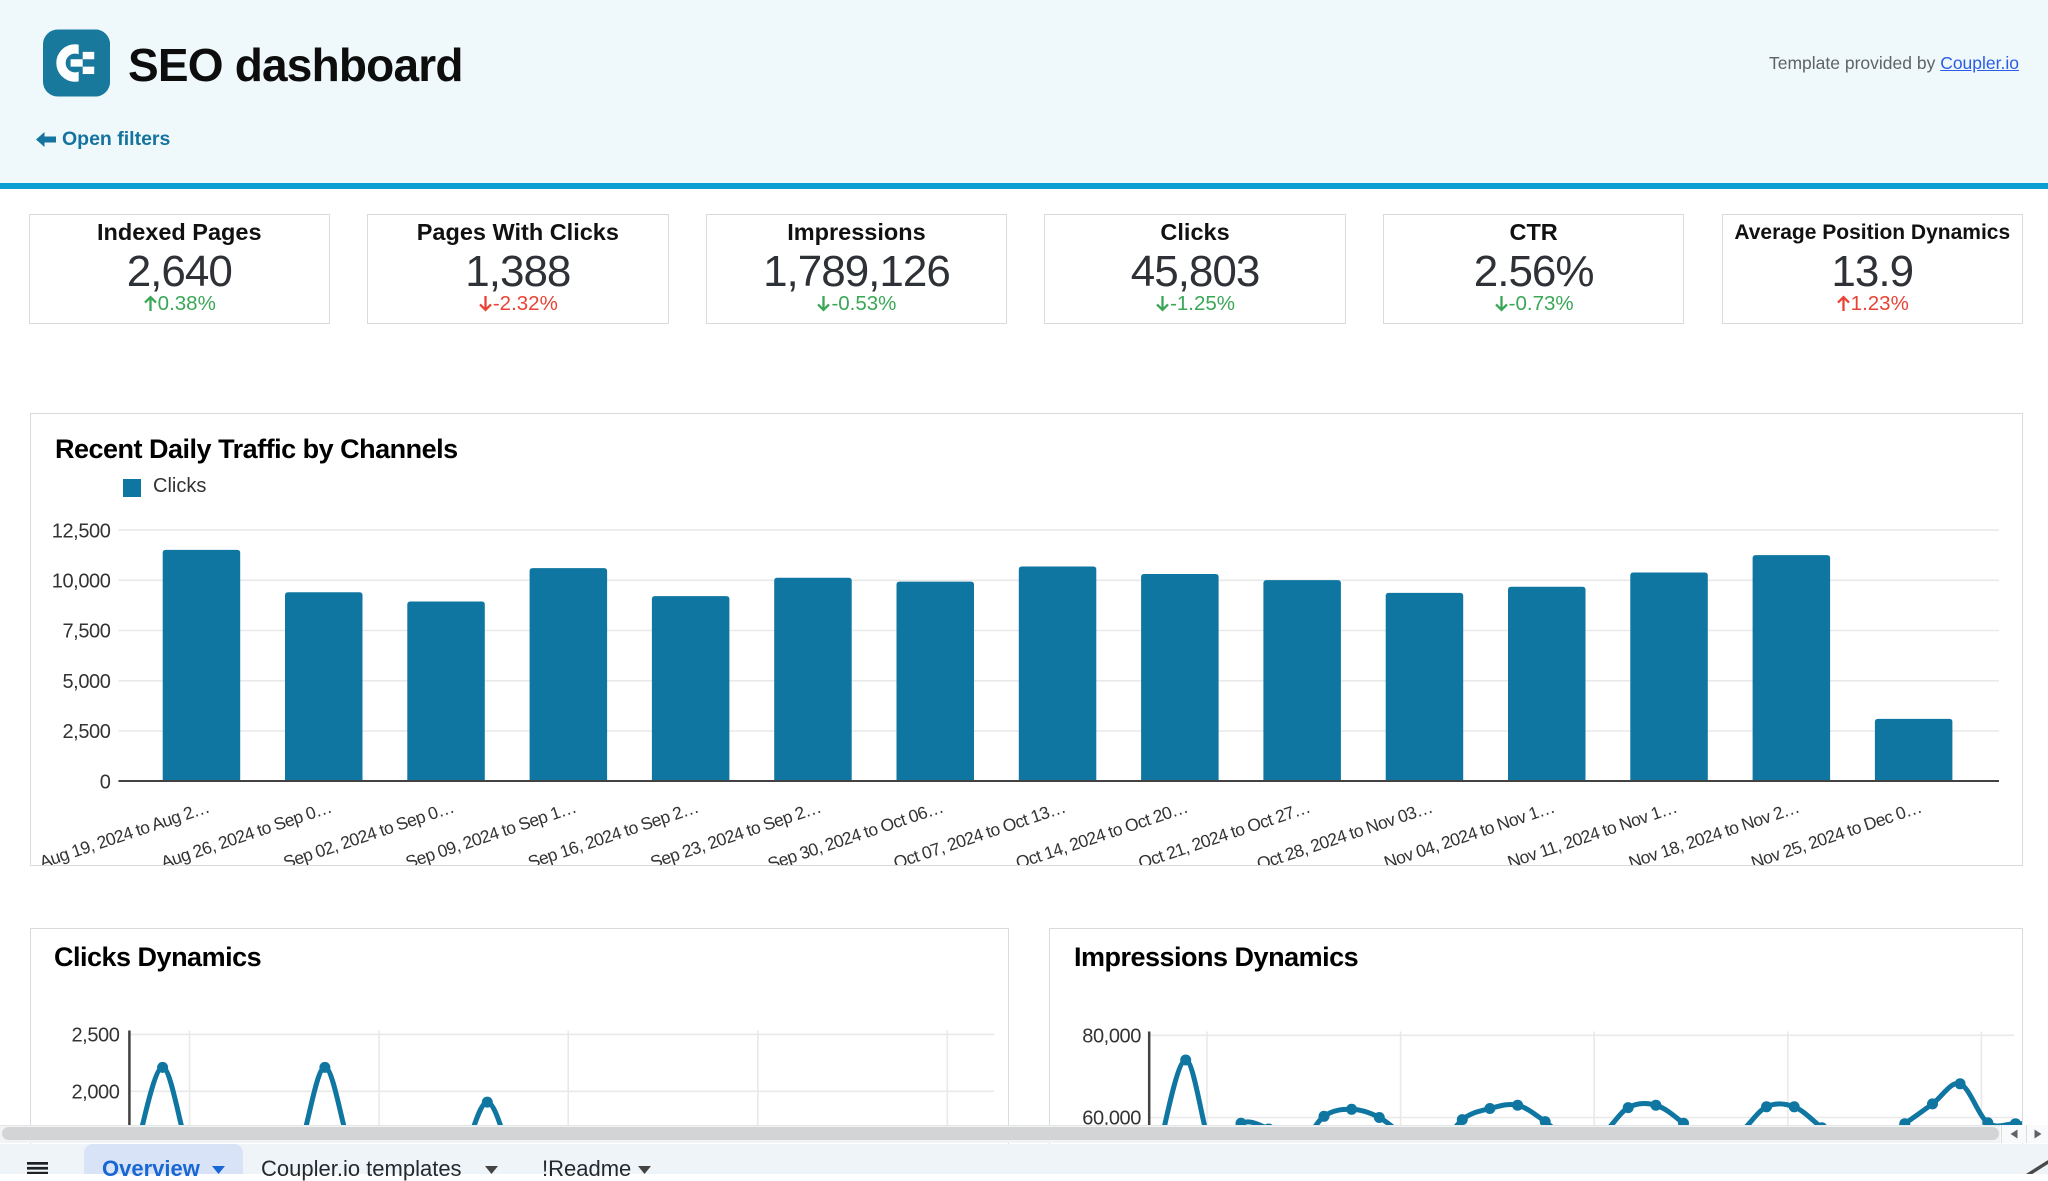 Image resolution: width=2048 pixels, height=1181 pixels. I want to click on svg-text: 7,500, so click(86, 632).